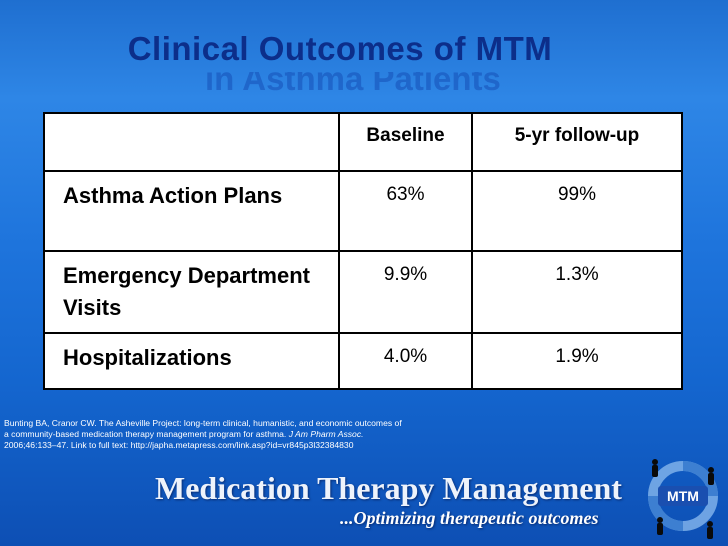 The width and height of the screenshot is (728, 546). What do you see at coordinates (192, 292) in the screenshot?
I see `row-label: Emergency Department Visits` at bounding box center [192, 292].